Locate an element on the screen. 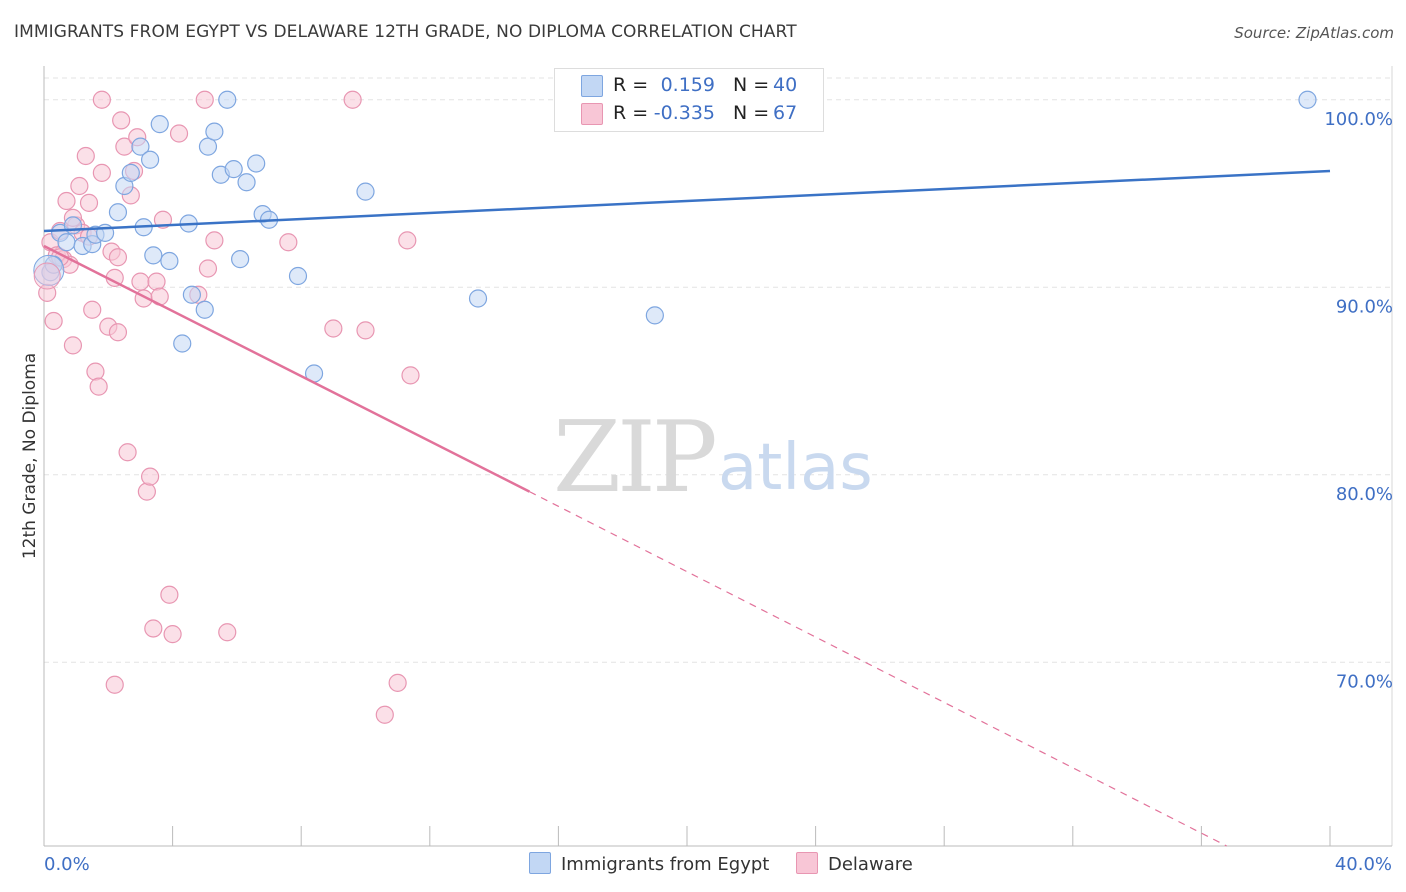 Image resolution: width=1406 pixels, height=892 pixels. stats-row-egypt: R = 0.159 N = 40 is located at coordinates (689, 86).